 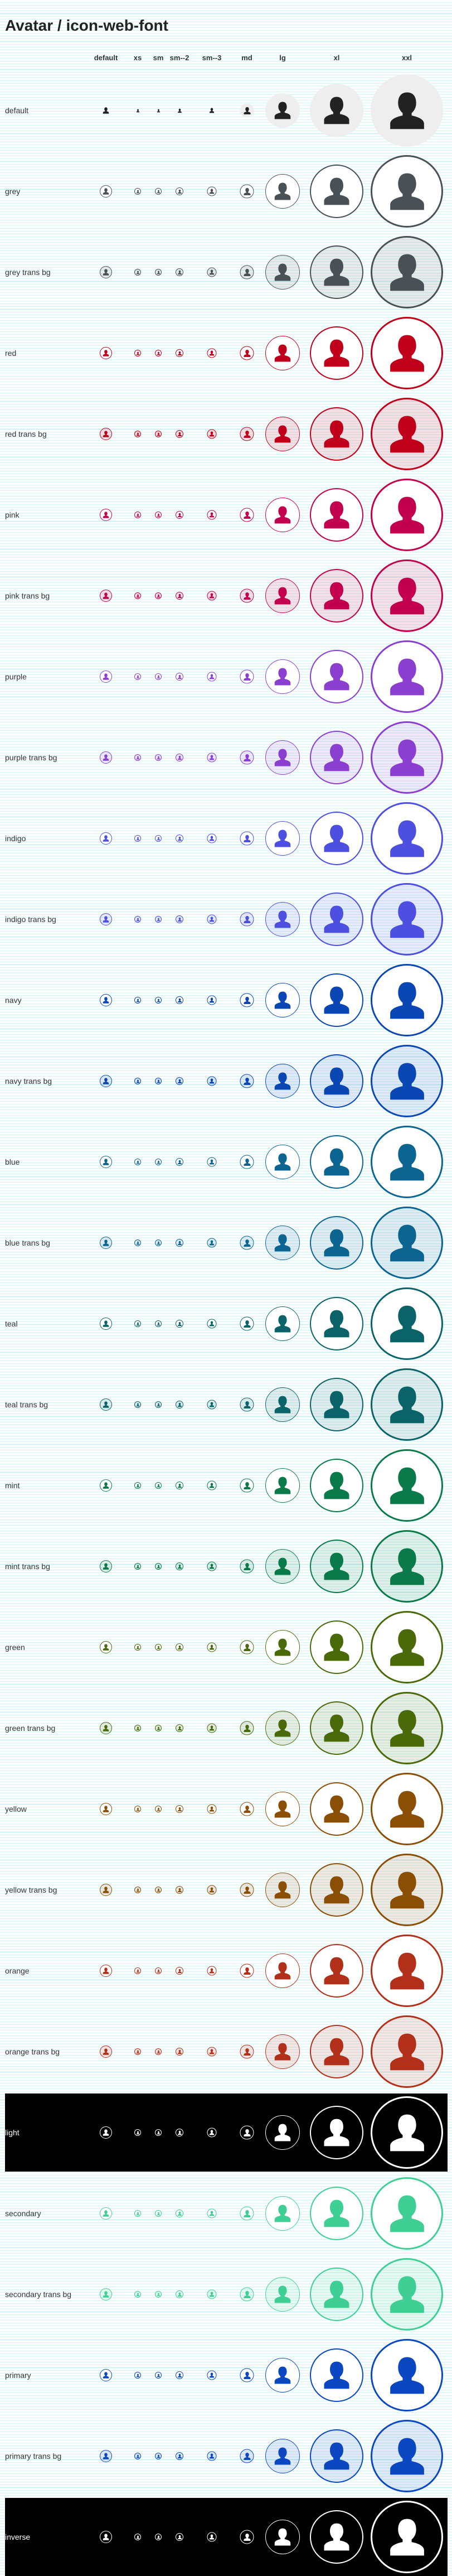 I want to click on avatar-row-red: red, so click(x=226, y=353).